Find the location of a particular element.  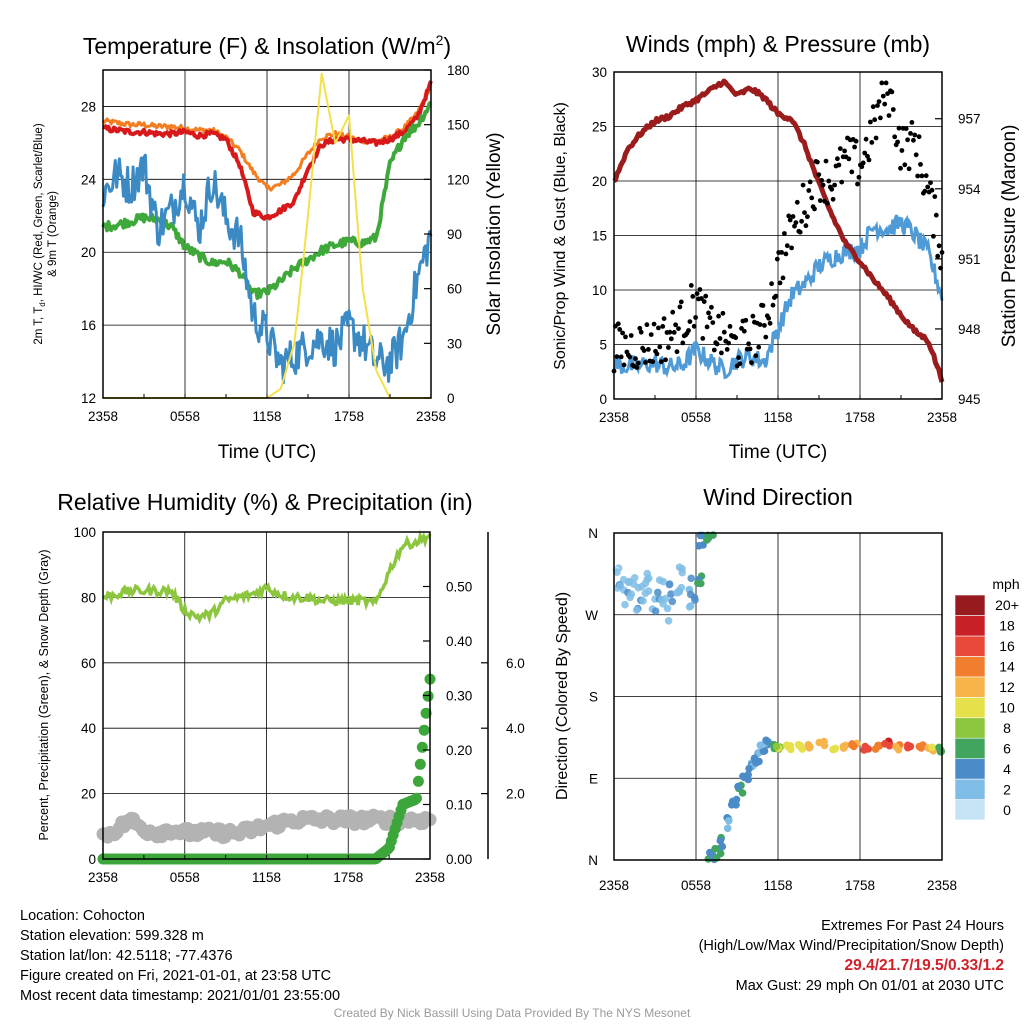

speed-colorbar: 0 2 4 6 8 10 12 14 16 18 20+ is located at coordinates (986, 707).